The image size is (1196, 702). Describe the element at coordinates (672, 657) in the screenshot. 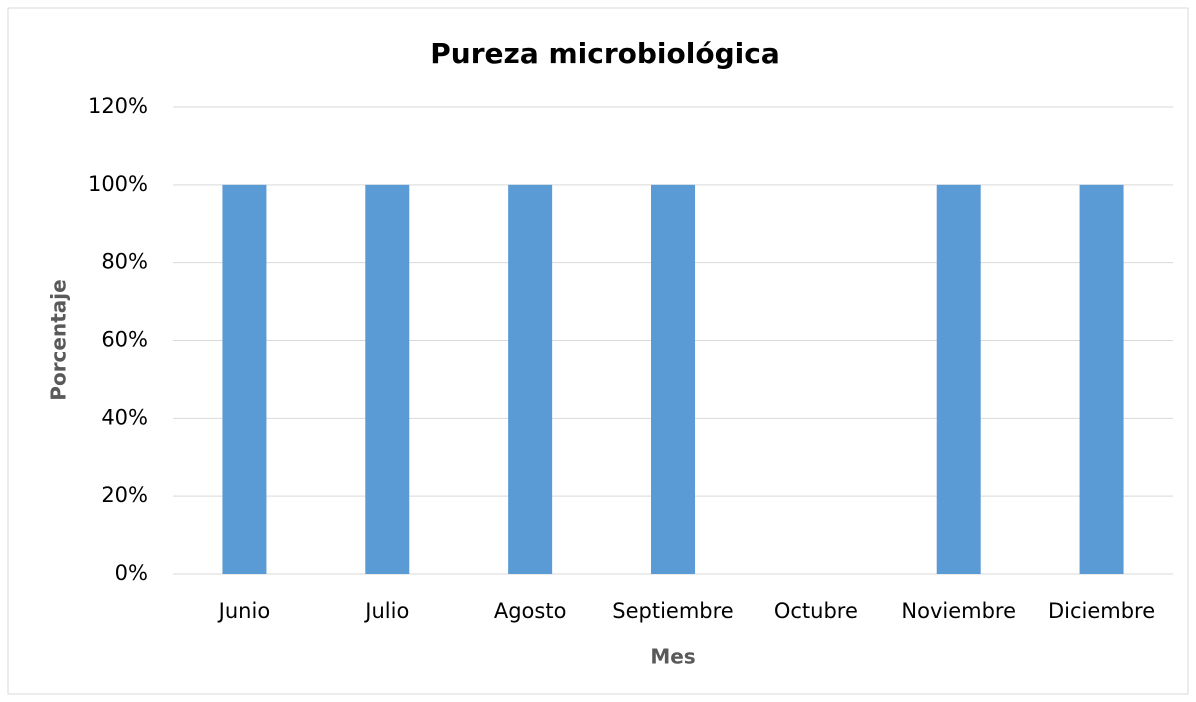

I see `x-axis-label: Mes` at that location.